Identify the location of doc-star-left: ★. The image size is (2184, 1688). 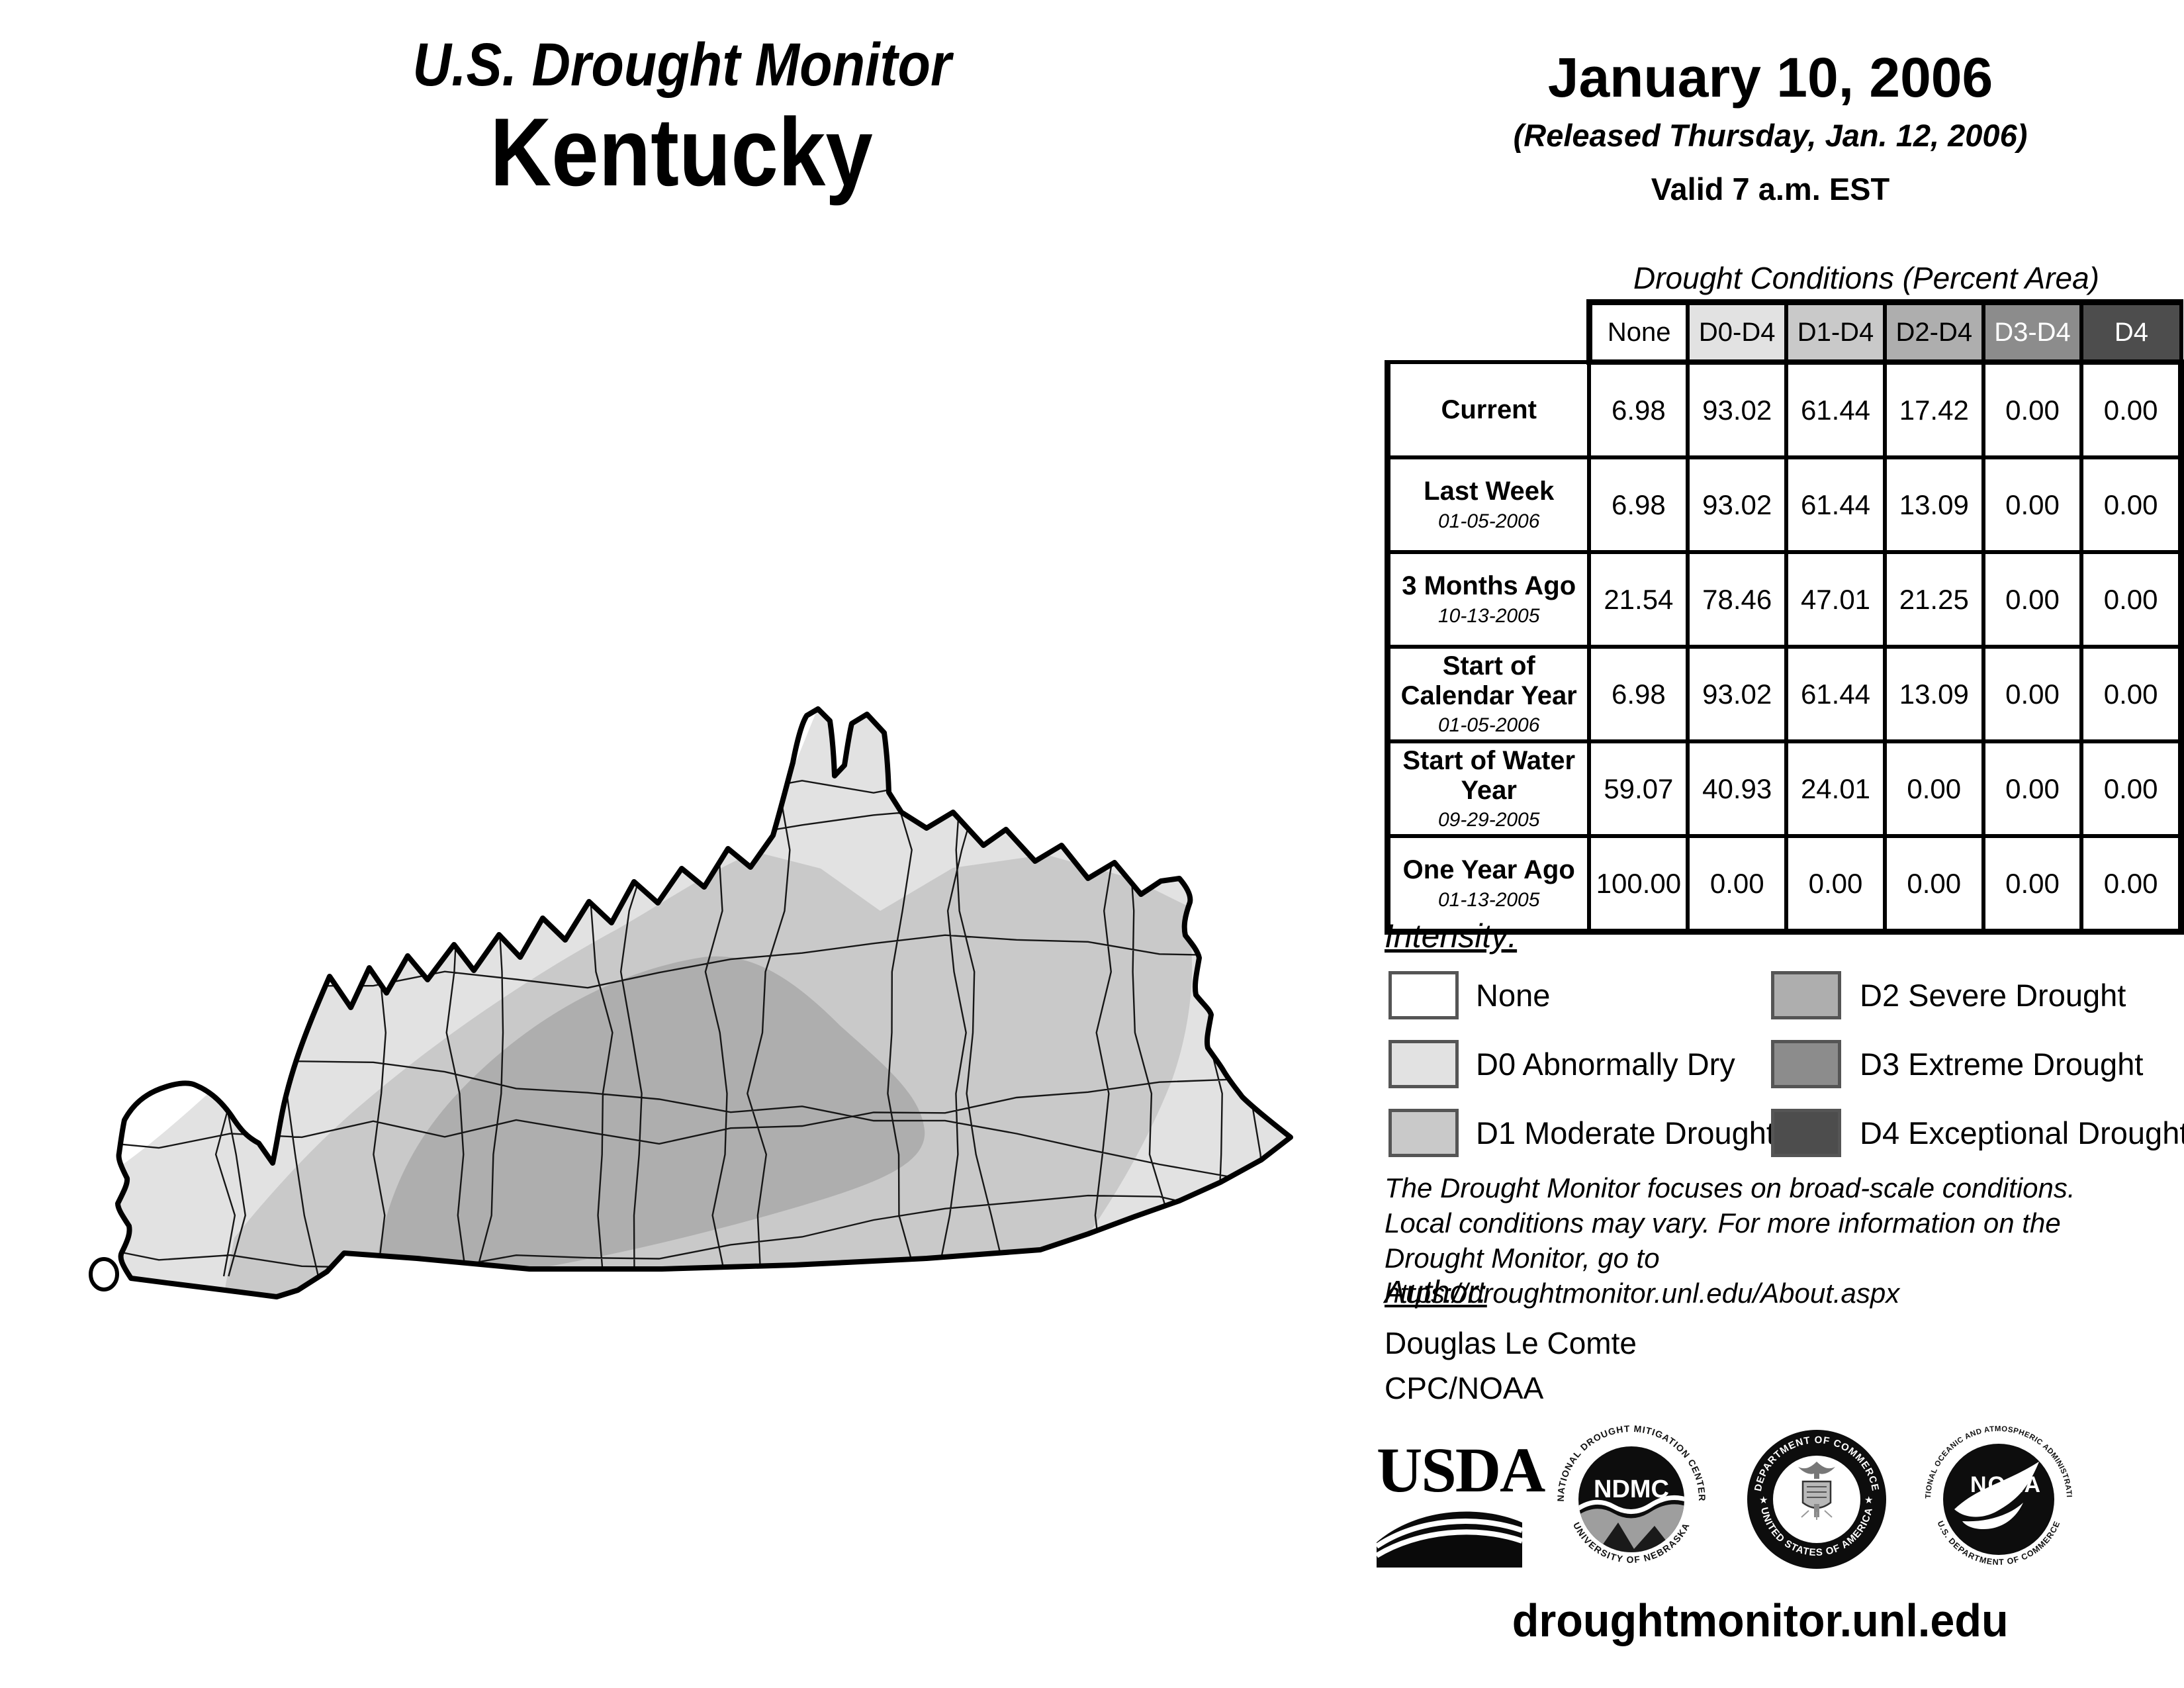
(1763, 1500).